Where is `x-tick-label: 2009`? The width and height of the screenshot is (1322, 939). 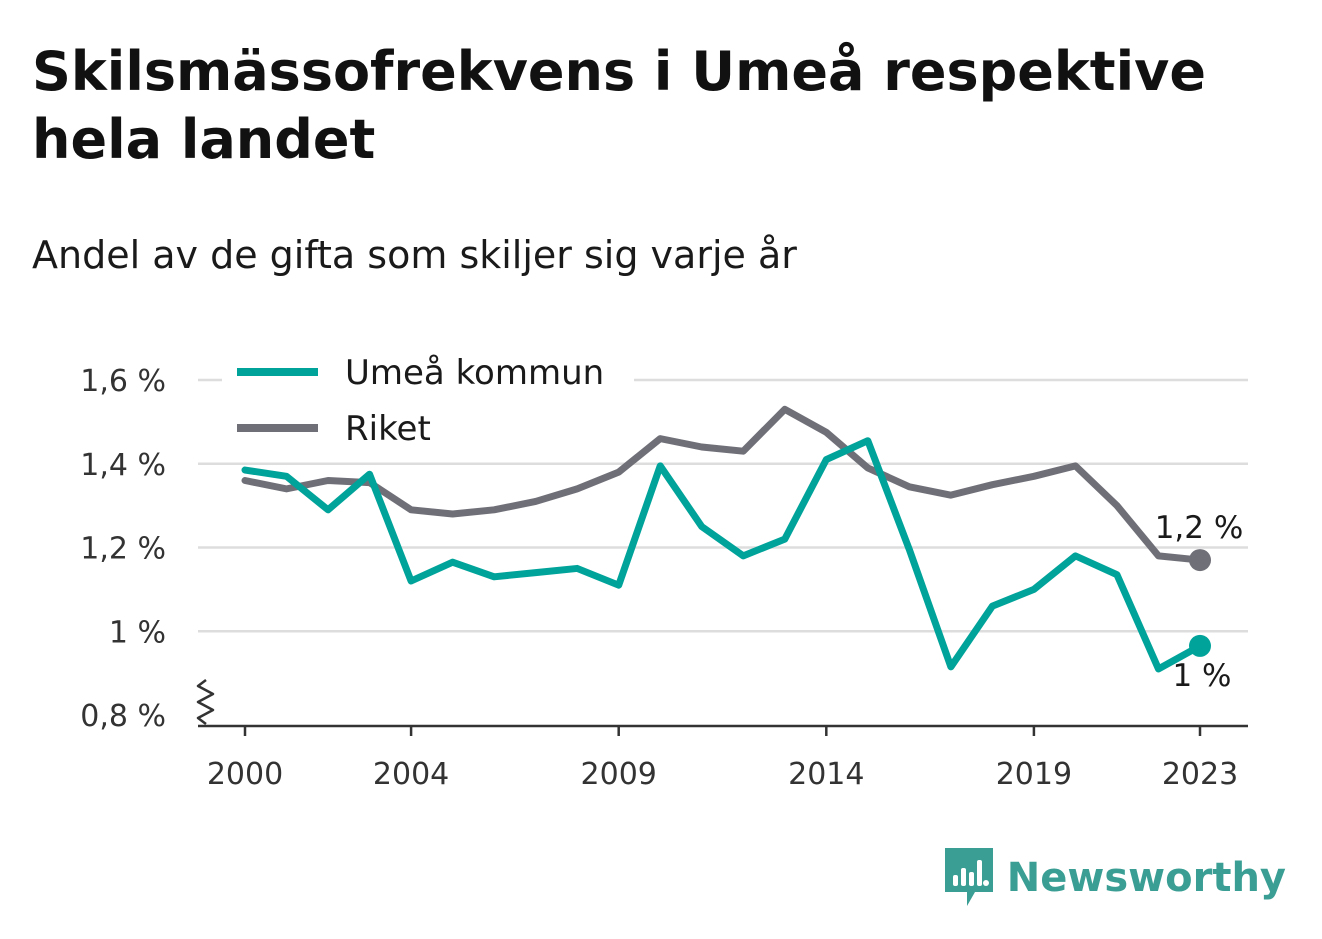
x-tick-label: 2009 is located at coordinates (619, 774).